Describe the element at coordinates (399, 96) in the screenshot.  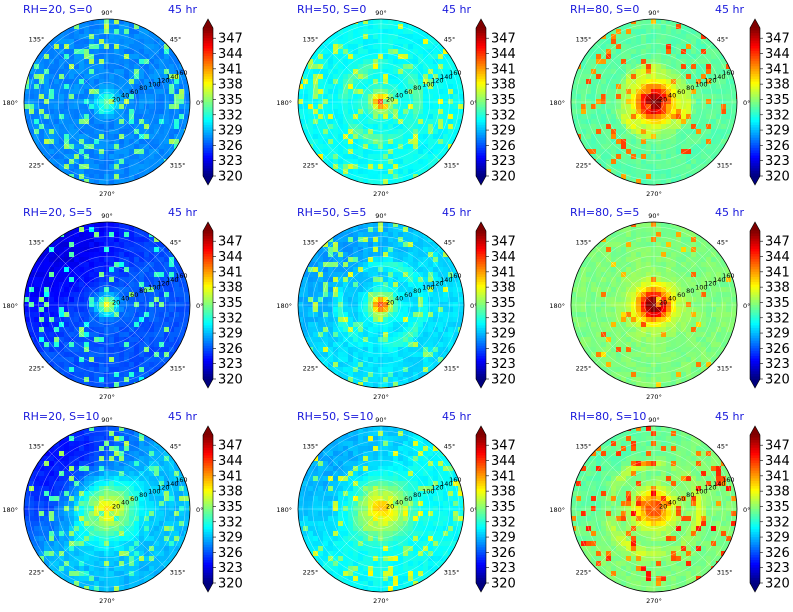
I see `radial-tick-label: 40` at that location.